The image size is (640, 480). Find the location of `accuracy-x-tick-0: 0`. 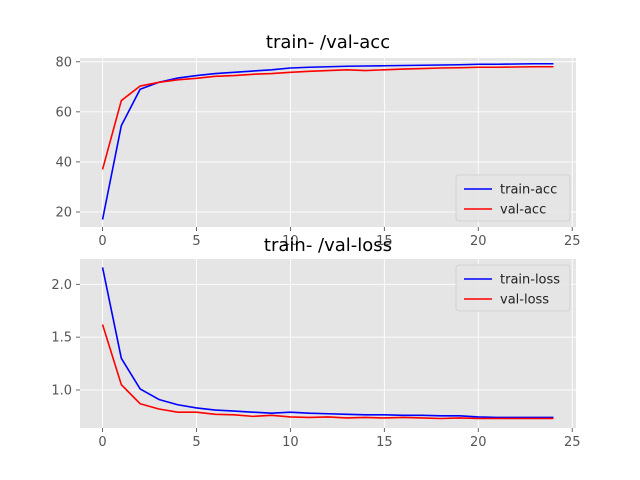

accuracy-x-tick-0: 0 is located at coordinates (102, 241).